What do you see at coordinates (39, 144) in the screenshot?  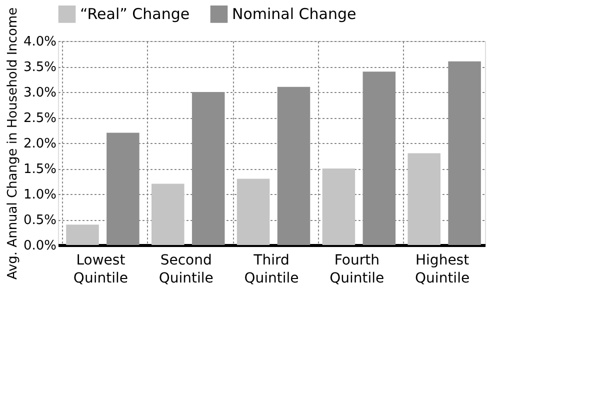 I see `y-tick-label: 2.0%` at bounding box center [39, 144].